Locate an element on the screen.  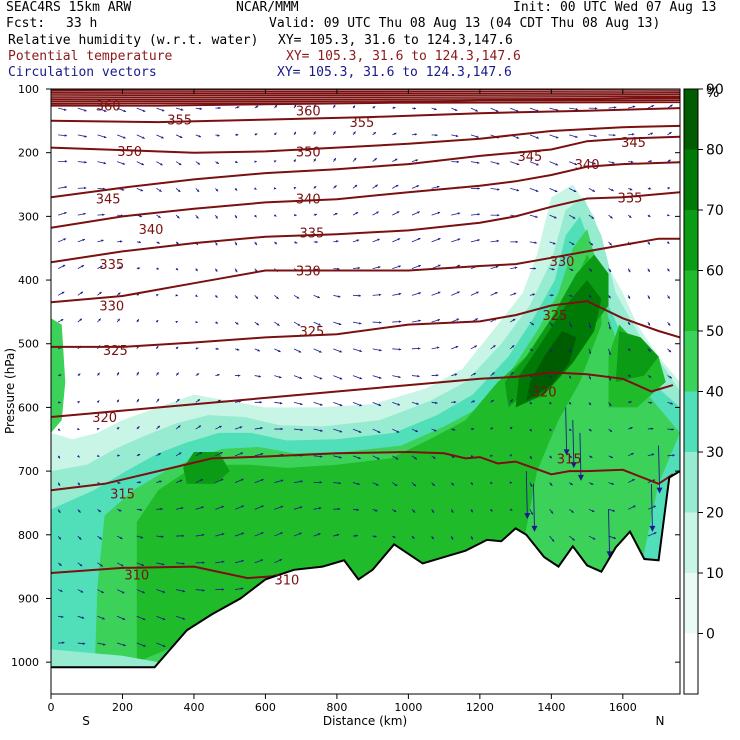
theta-label-21: 350 is located at coordinates (129, 152).